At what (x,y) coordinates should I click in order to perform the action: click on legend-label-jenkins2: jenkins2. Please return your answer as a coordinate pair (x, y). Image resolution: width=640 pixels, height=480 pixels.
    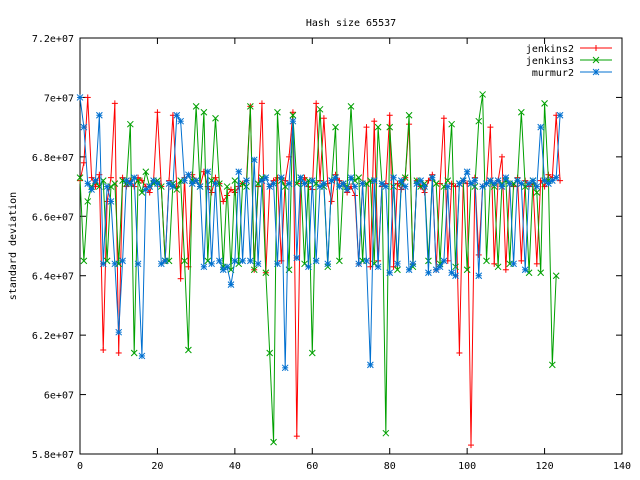
    Looking at the image, I should click on (550, 49).